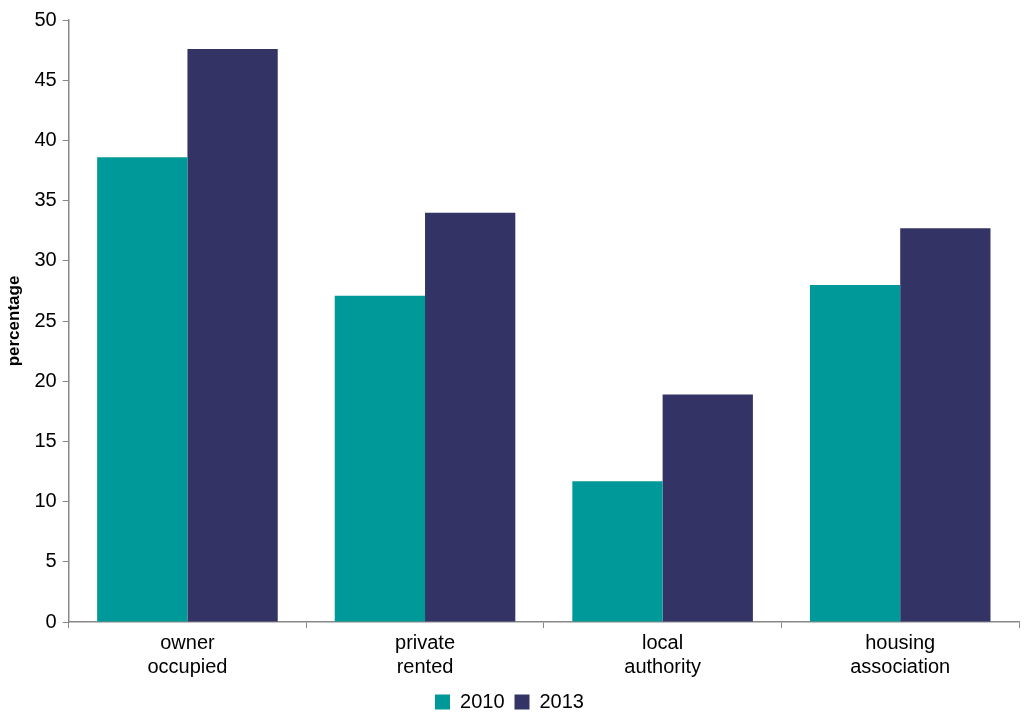 This screenshot has height=722, width=1025. What do you see at coordinates (45, 319) in the screenshot?
I see `y-tick-label: 25` at bounding box center [45, 319].